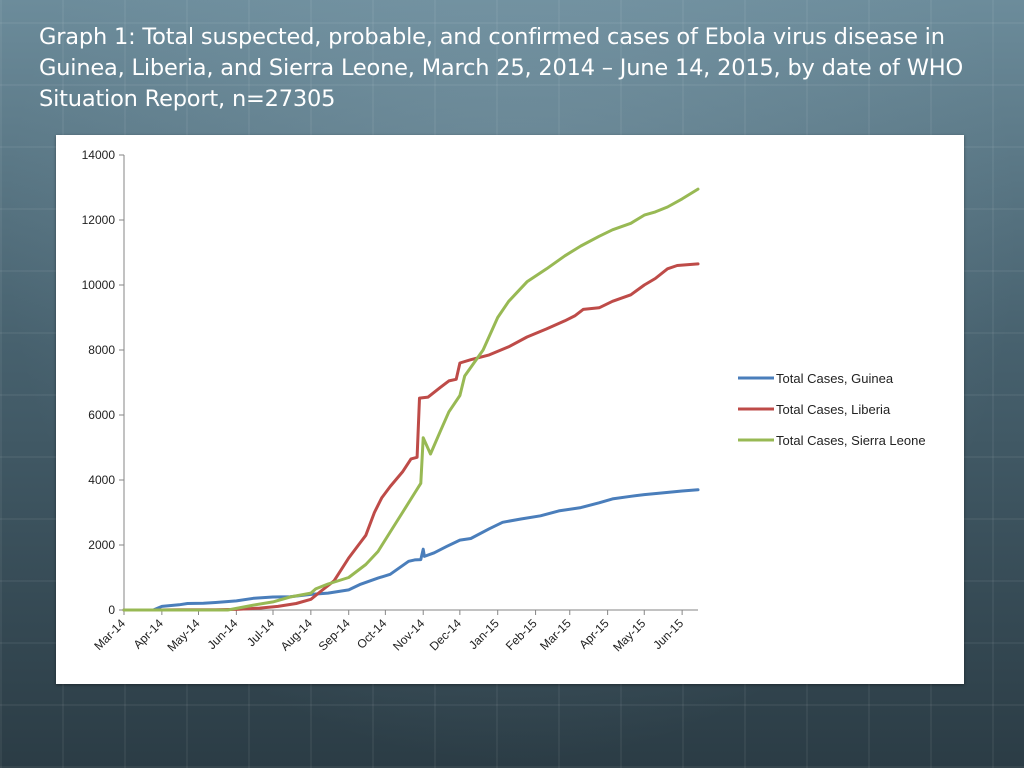  I want to click on y-tick-label: 4000, so click(101, 480).